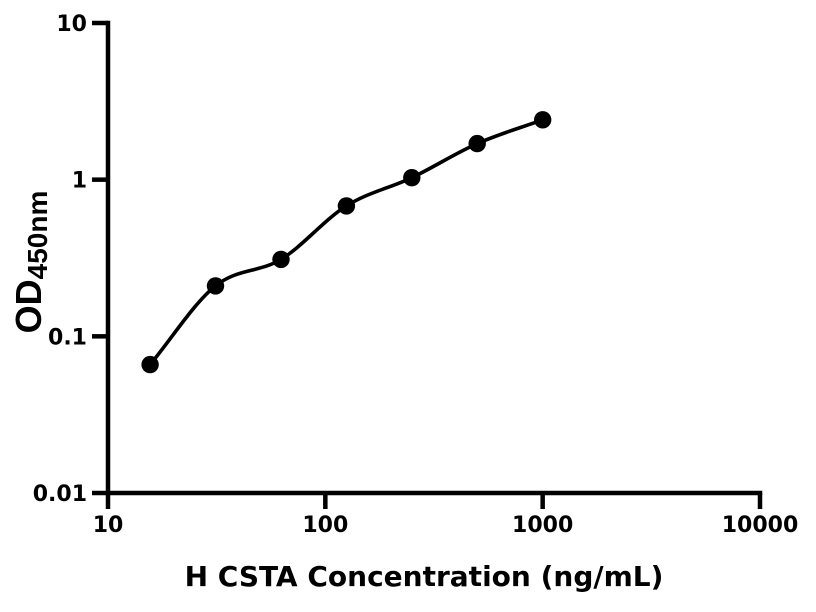  Describe the element at coordinates (325, 525) in the screenshot. I see `x-tick-label: 100` at that location.